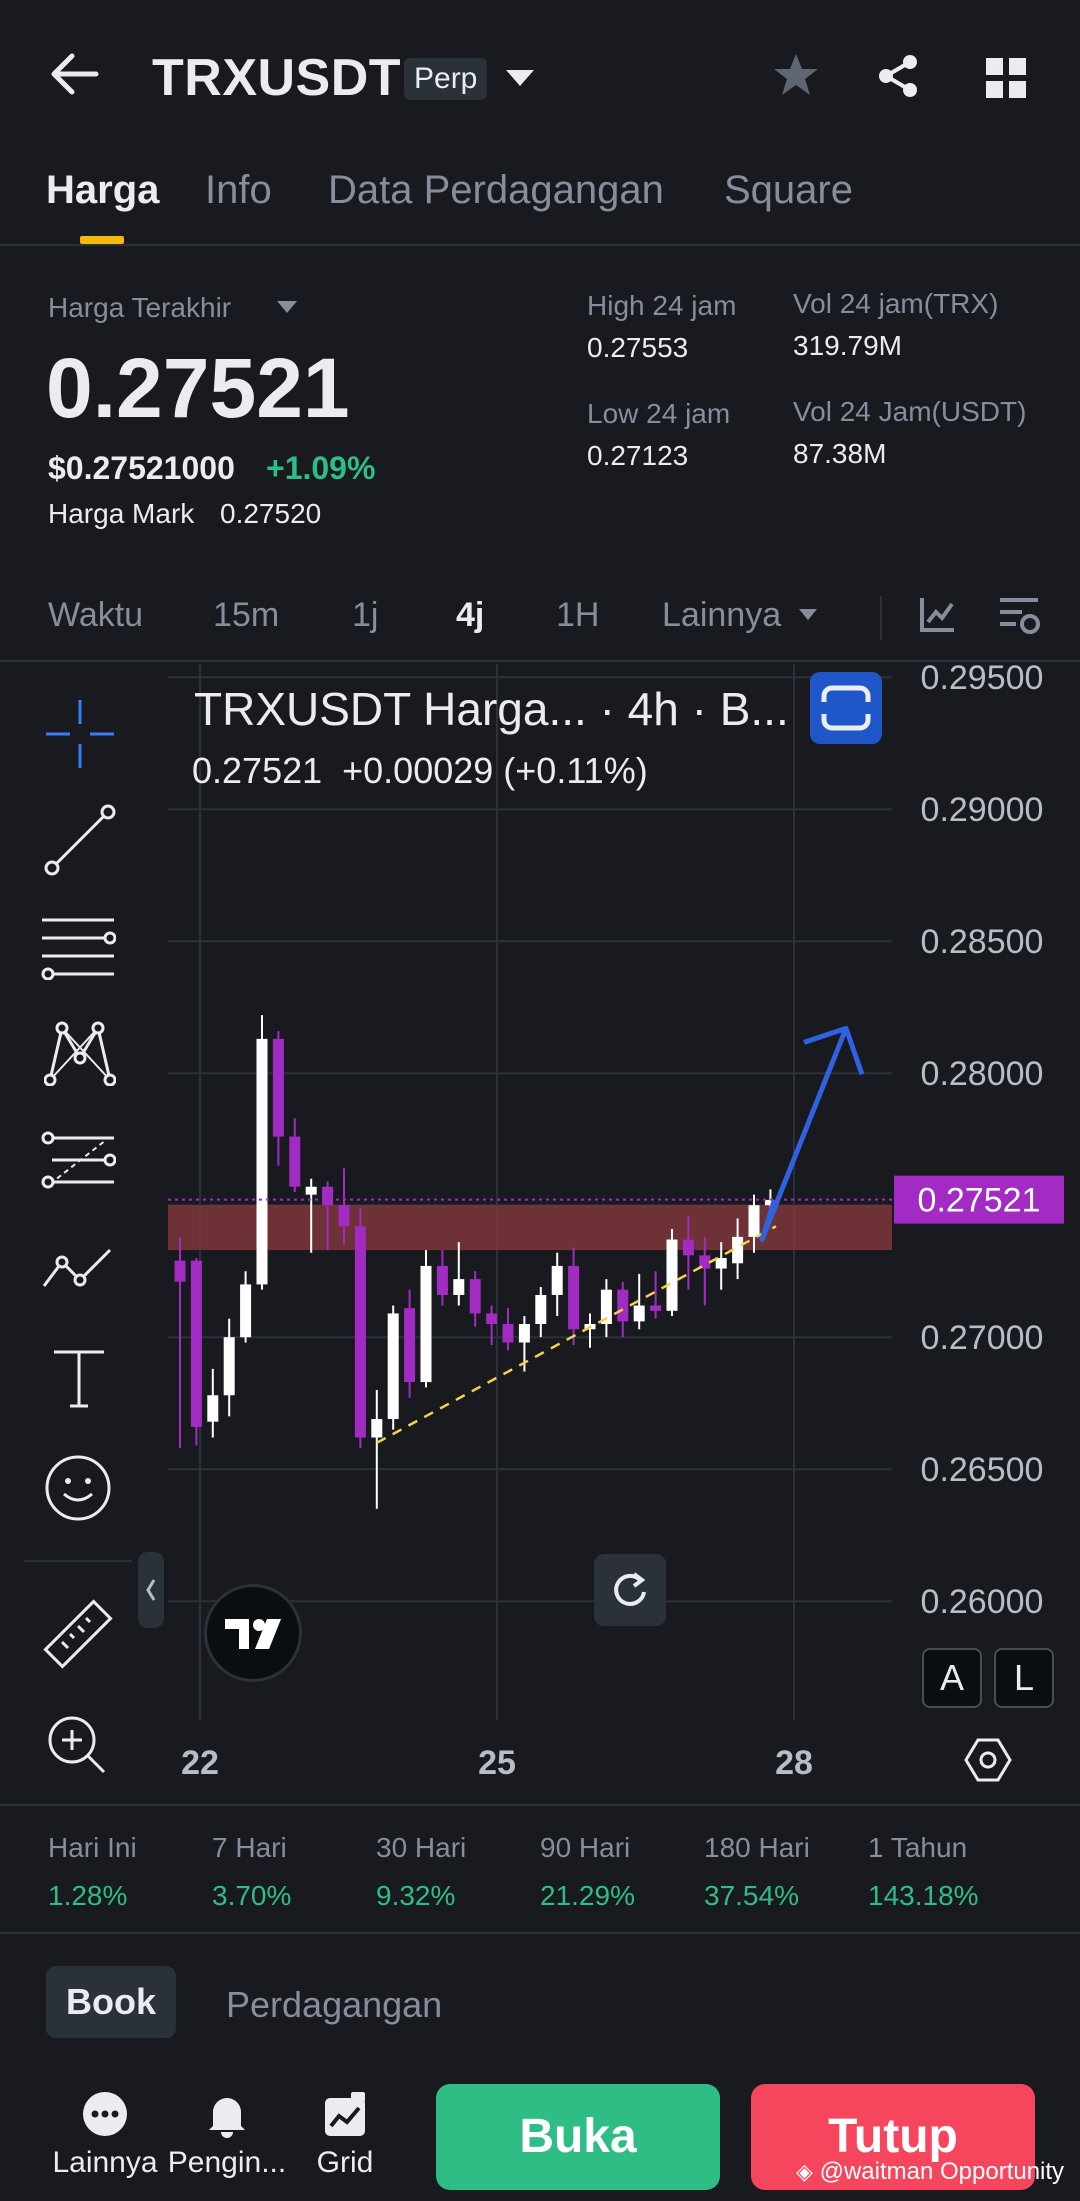  What do you see at coordinates (881, 618) in the screenshot?
I see `divider` at bounding box center [881, 618].